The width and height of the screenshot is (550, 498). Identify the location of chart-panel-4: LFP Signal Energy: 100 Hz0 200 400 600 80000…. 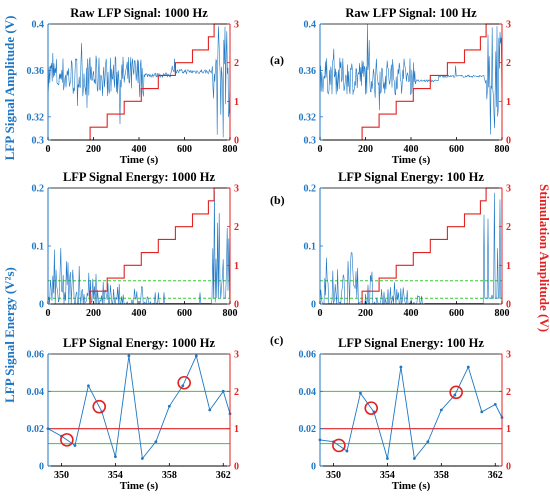
(408, 244).